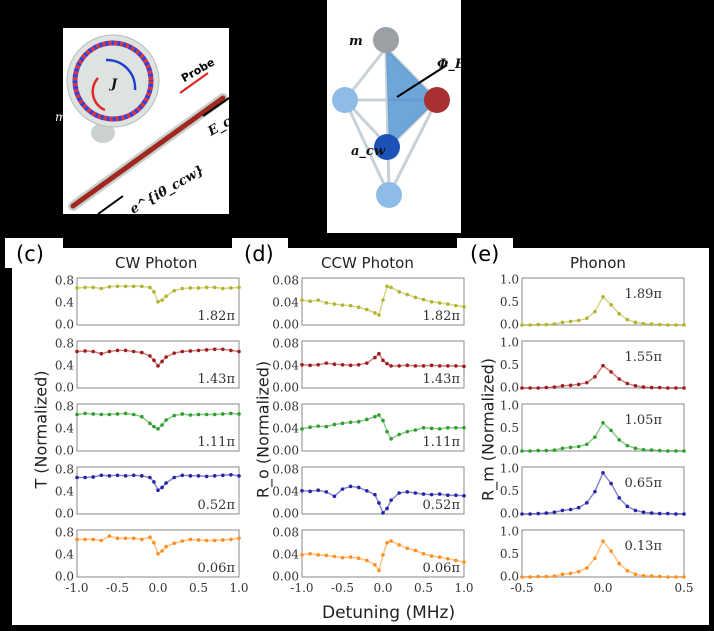 The height and width of the screenshot is (631, 714). What do you see at coordinates (113, 81) in the screenshot?
I see `resonator-disk` at bounding box center [113, 81].